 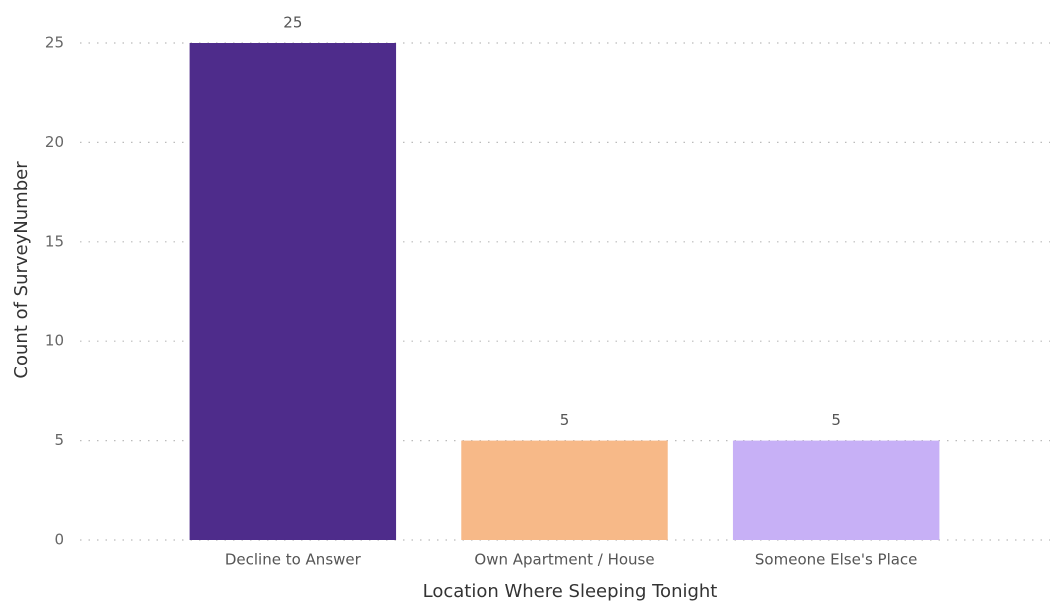 What do you see at coordinates (292, 23) in the screenshot?
I see `data-label: 25` at bounding box center [292, 23].